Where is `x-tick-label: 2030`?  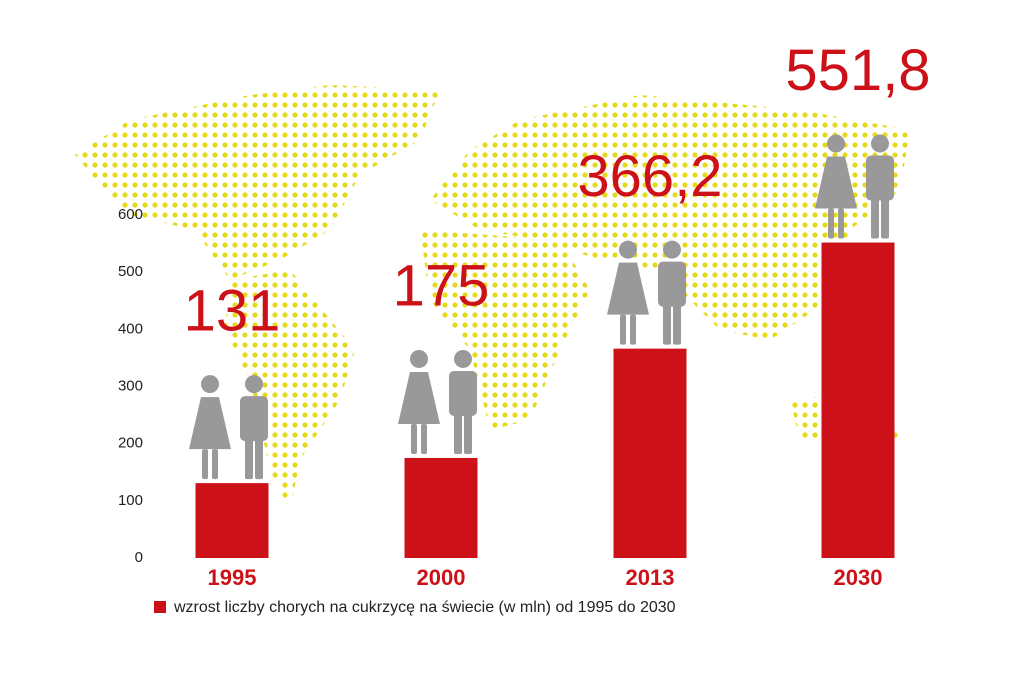 x-tick-label: 2030 is located at coordinates (858, 577).